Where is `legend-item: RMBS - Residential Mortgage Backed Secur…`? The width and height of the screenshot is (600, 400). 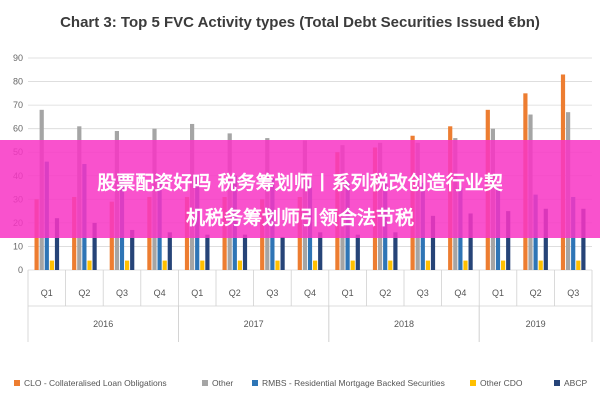 legend-item: RMBS - Residential Mortgage Backed Secur… is located at coordinates (348, 383).